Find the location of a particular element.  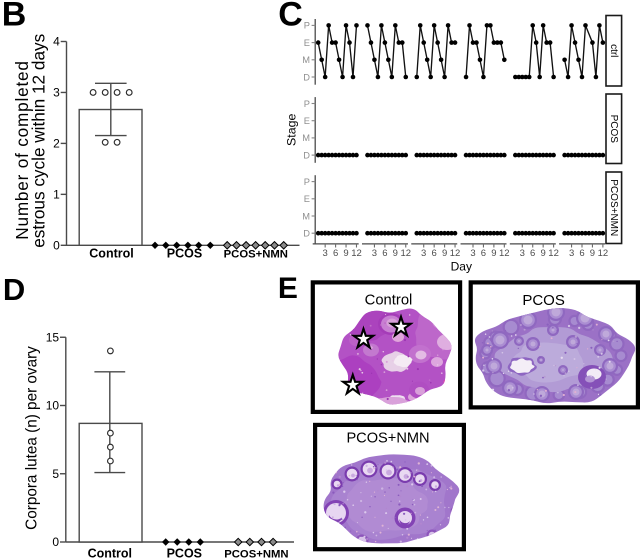

svg-text: C is located at coordinates (290, 17).